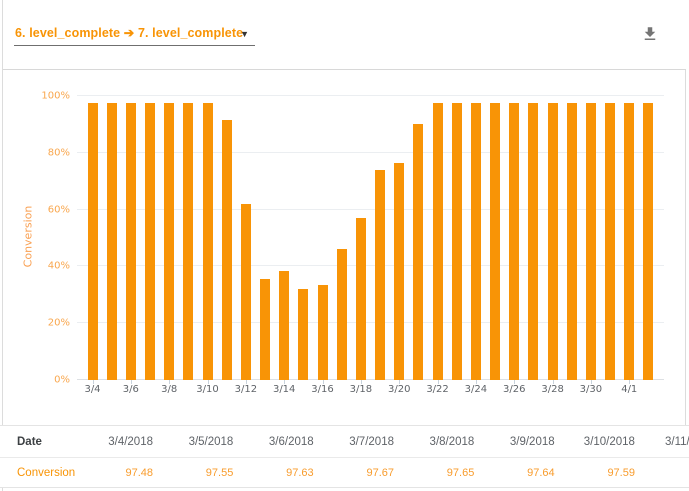 This screenshot has width=689, height=491. I want to click on download-icon, so click(650, 34).